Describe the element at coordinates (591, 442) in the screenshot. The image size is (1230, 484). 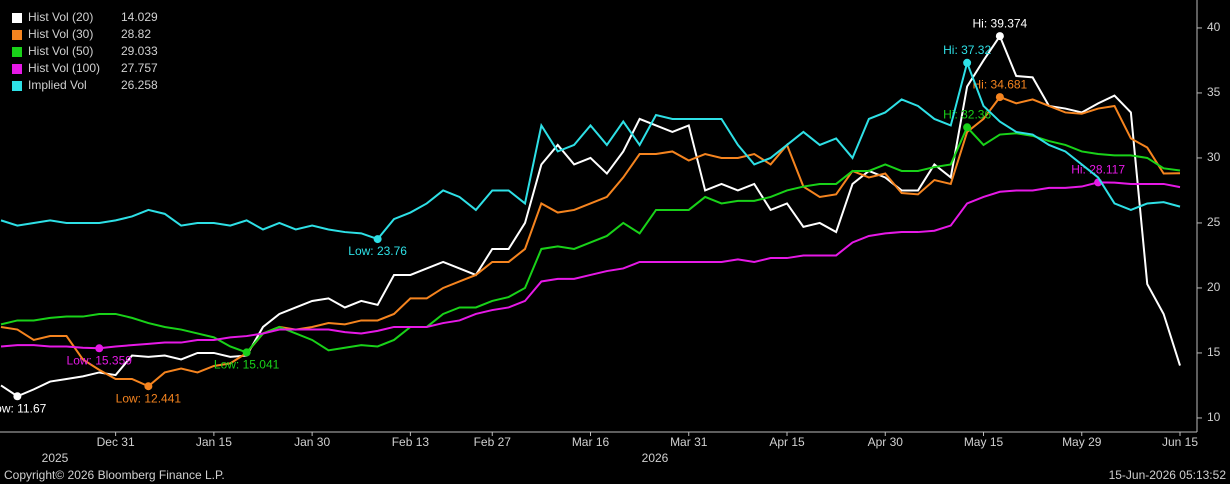
I see `x-tick-label: Mar 16` at that location.